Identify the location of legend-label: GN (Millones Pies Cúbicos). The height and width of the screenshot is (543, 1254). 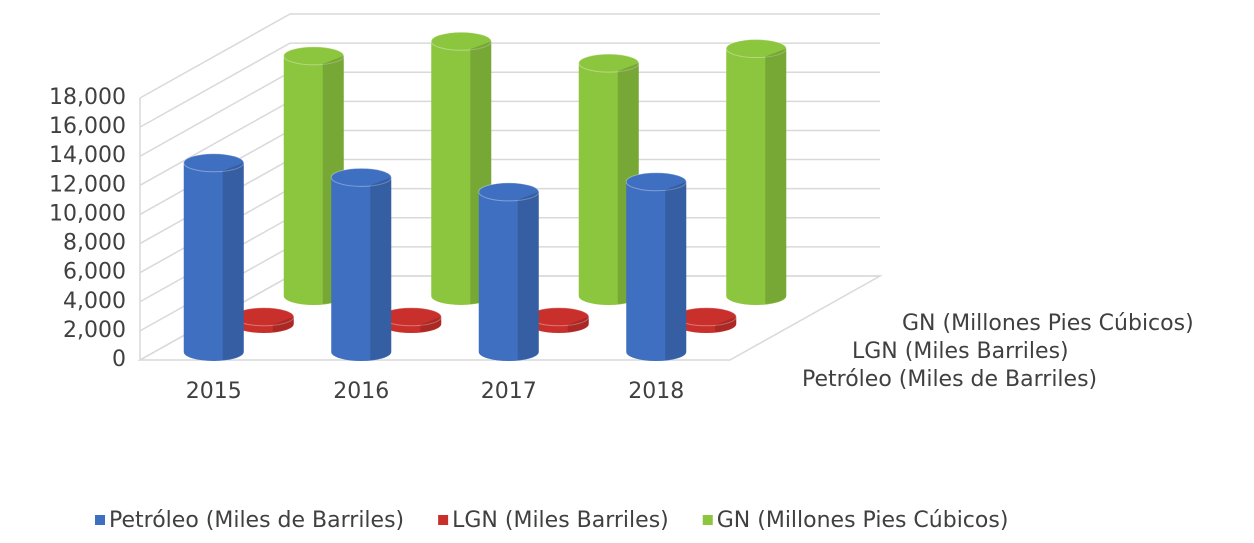
(863, 520).